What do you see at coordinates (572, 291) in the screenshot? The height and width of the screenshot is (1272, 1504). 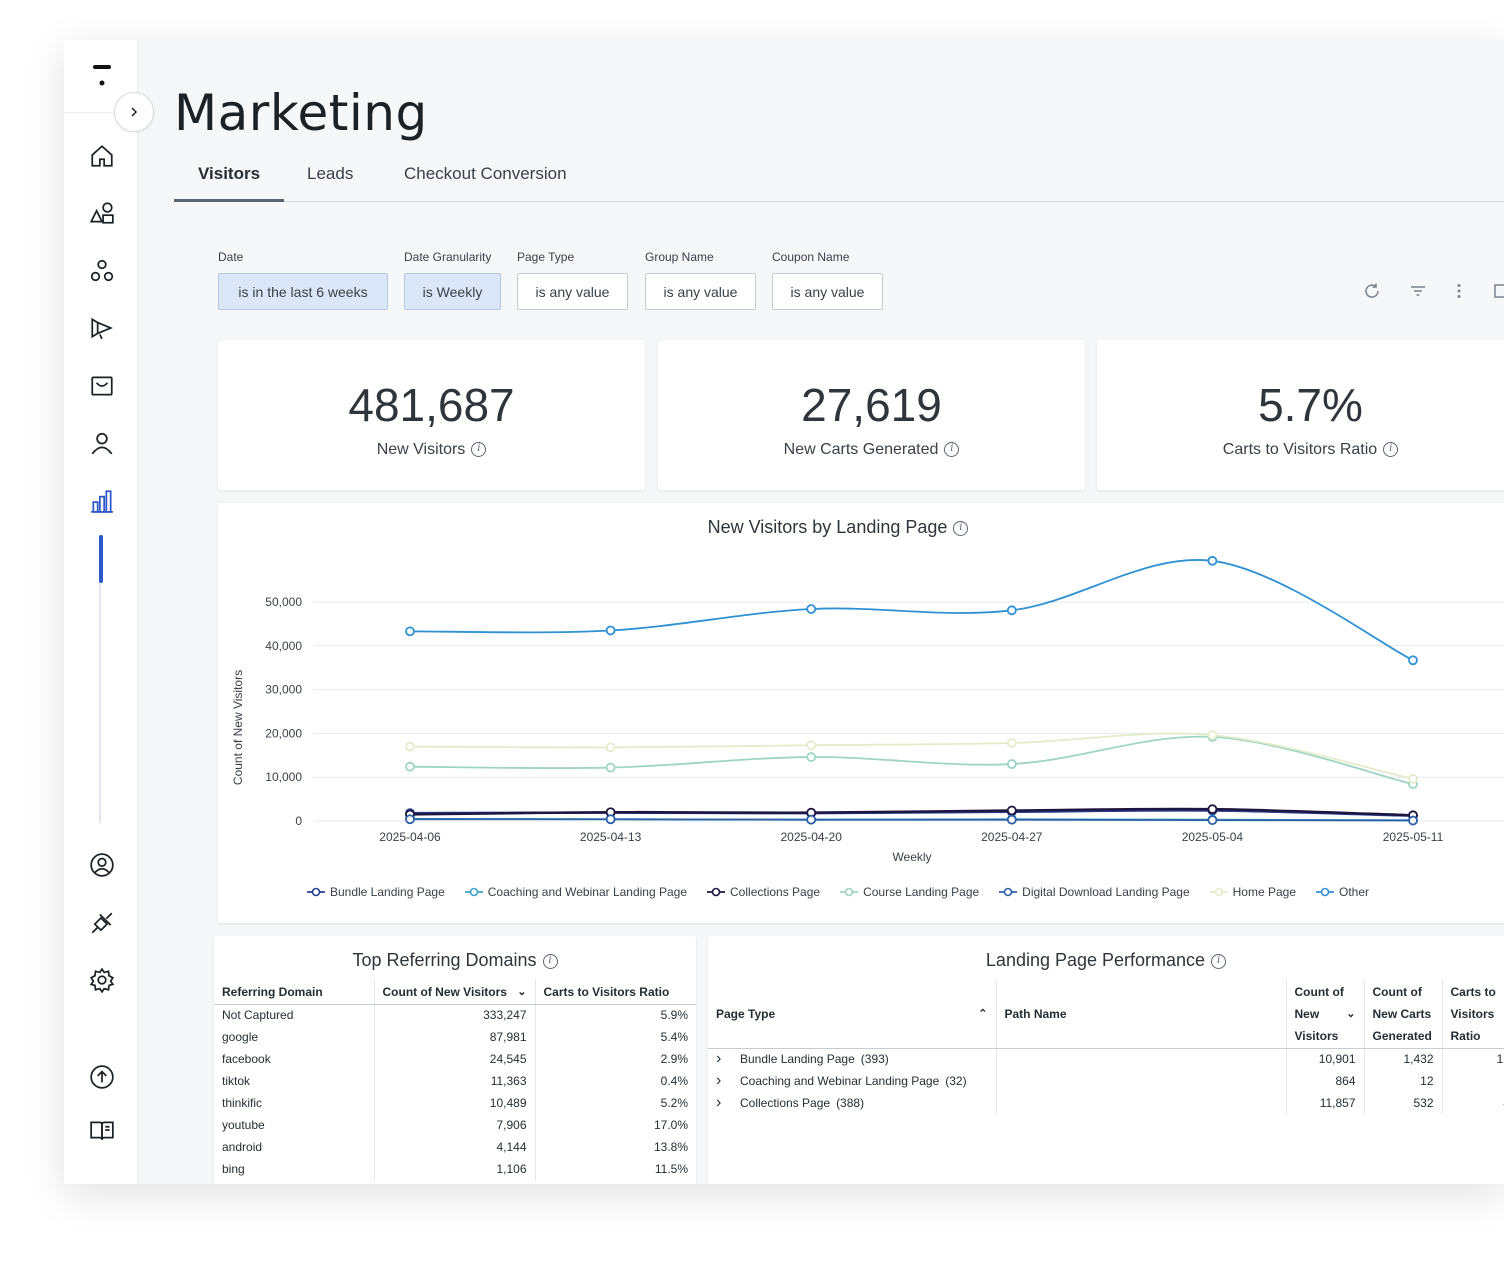 I see `filter-page-type: is any value` at bounding box center [572, 291].